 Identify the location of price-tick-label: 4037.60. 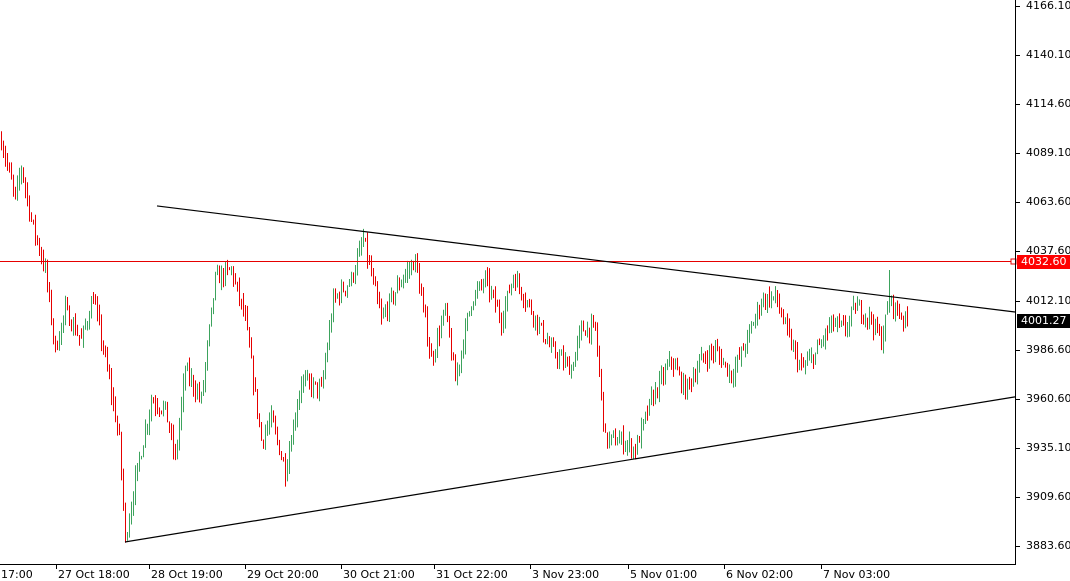
(1048, 251).